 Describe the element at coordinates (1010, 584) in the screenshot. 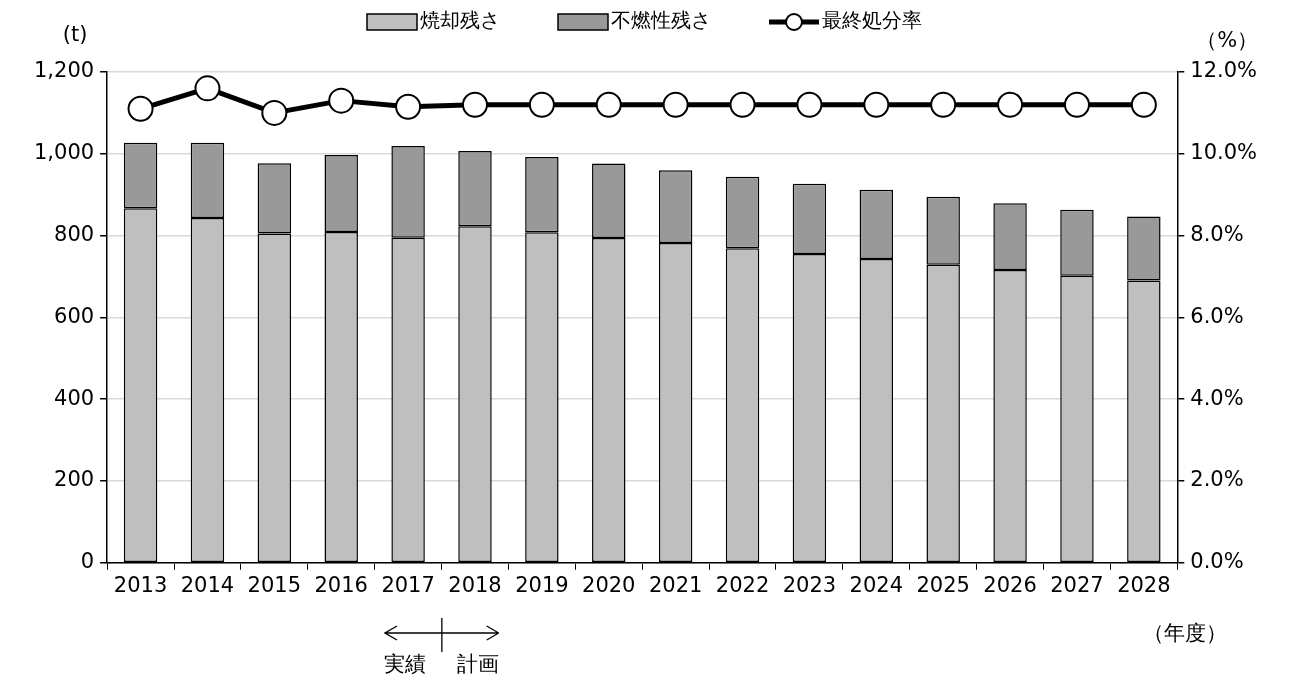

I see `x-tick-label: 2026` at that location.